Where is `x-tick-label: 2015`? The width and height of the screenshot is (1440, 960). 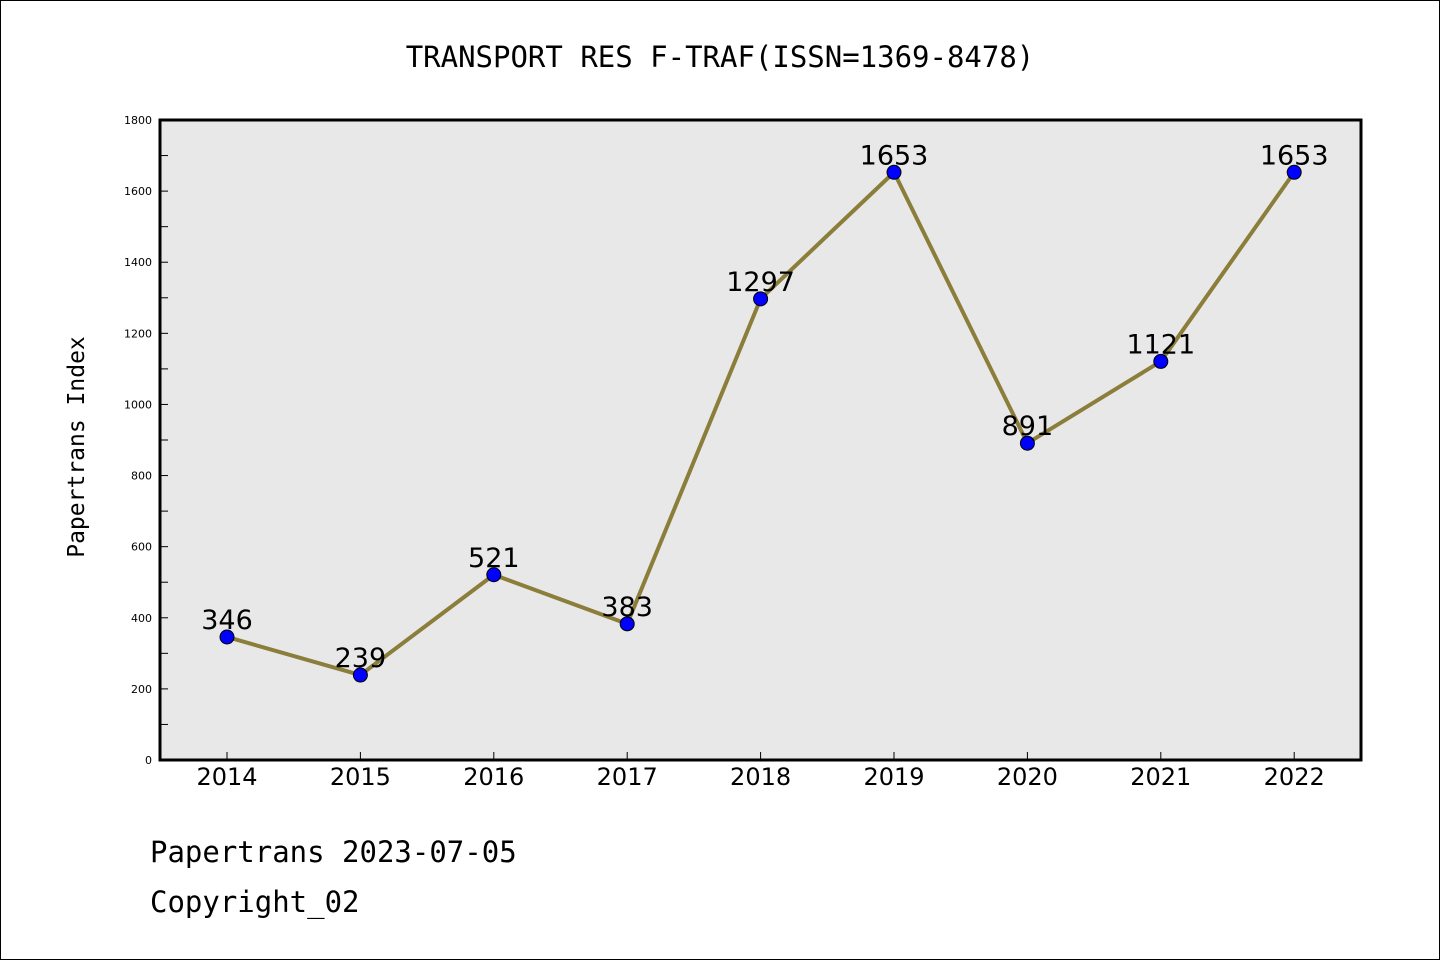 x-tick-label: 2015 is located at coordinates (360, 777).